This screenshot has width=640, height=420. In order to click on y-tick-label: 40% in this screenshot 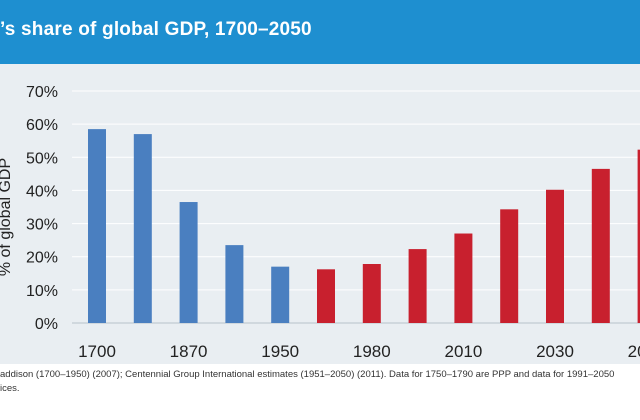, I will do `click(42, 191)`.